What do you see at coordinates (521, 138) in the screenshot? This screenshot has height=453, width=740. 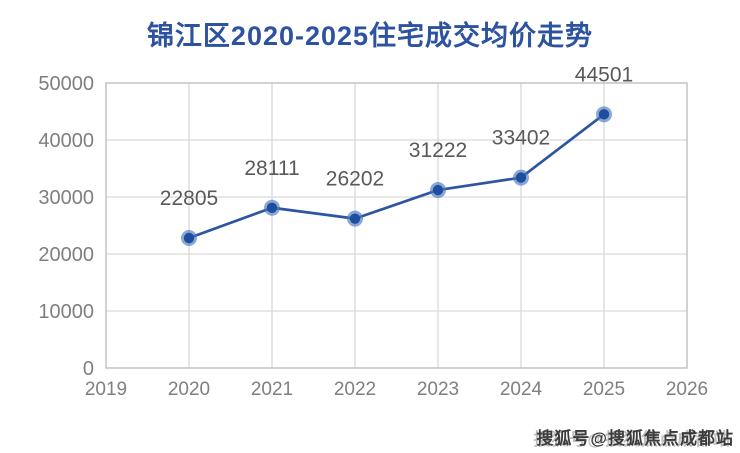 I see `data-point-label: 33402` at bounding box center [521, 138].